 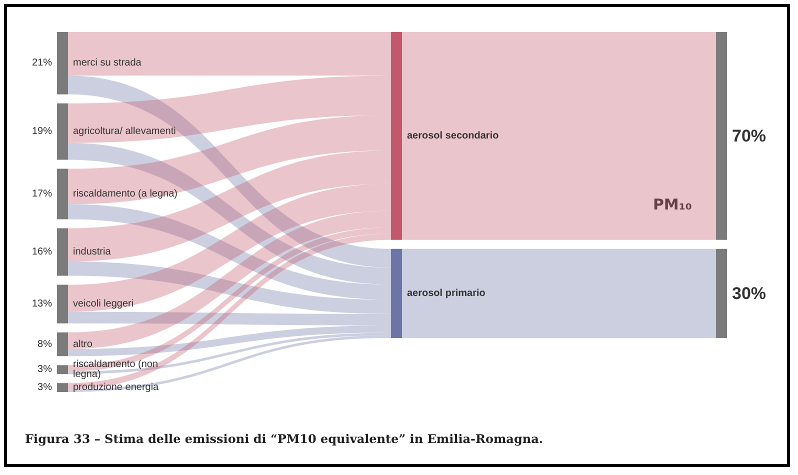 What do you see at coordinates (116, 388) in the screenshot?
I see `category-label: produzione energia` at bounding box center [116, 388].